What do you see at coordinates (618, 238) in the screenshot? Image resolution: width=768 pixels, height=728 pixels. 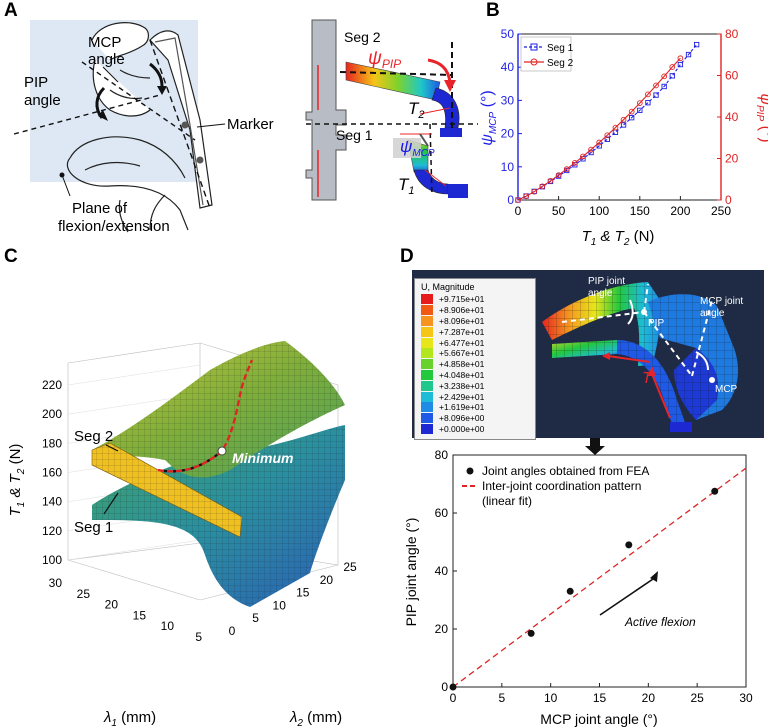 I see `x-axis-title: T1 & T2 (N)` at bounding box center [618, 238].